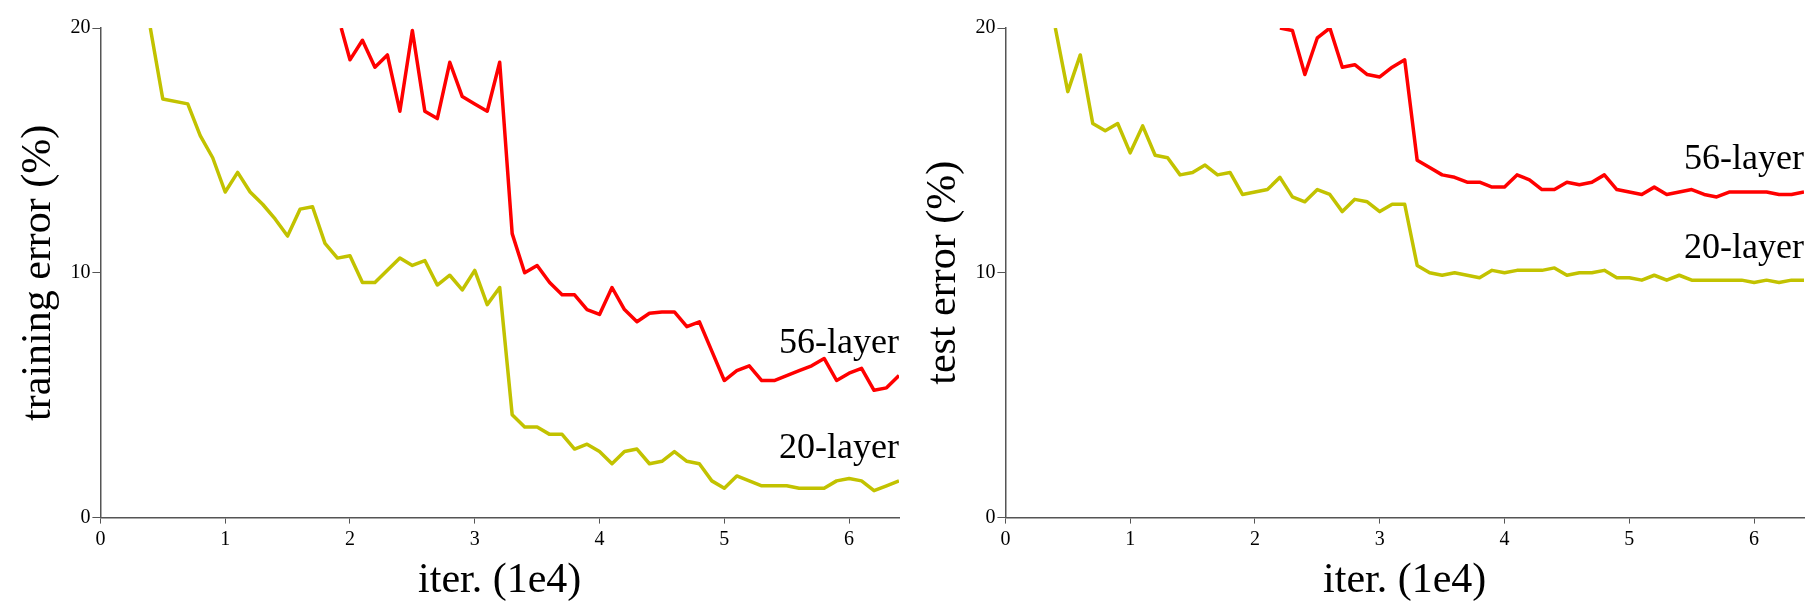  Describe the element at coordinates (37, 272) in the screenshot. I see `y-axis-title: training error (%)` at that location.